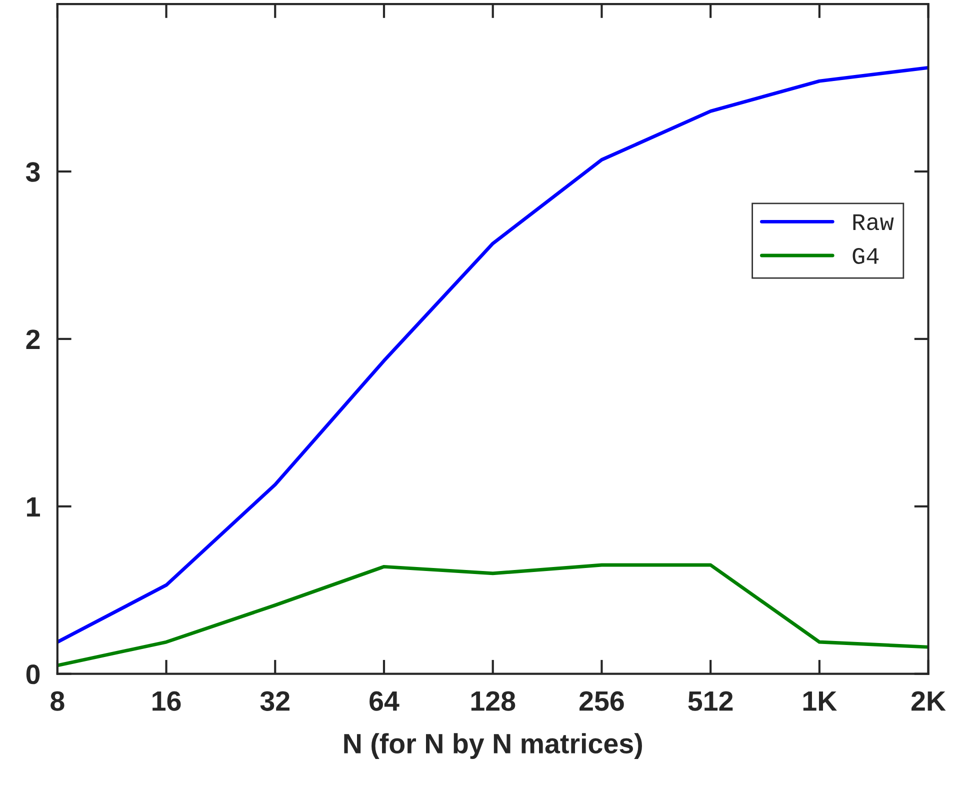 Image resolution: width=957 pixels, height=807 pixels. I want to click on x-tick-label: 64, so click(385, 701).